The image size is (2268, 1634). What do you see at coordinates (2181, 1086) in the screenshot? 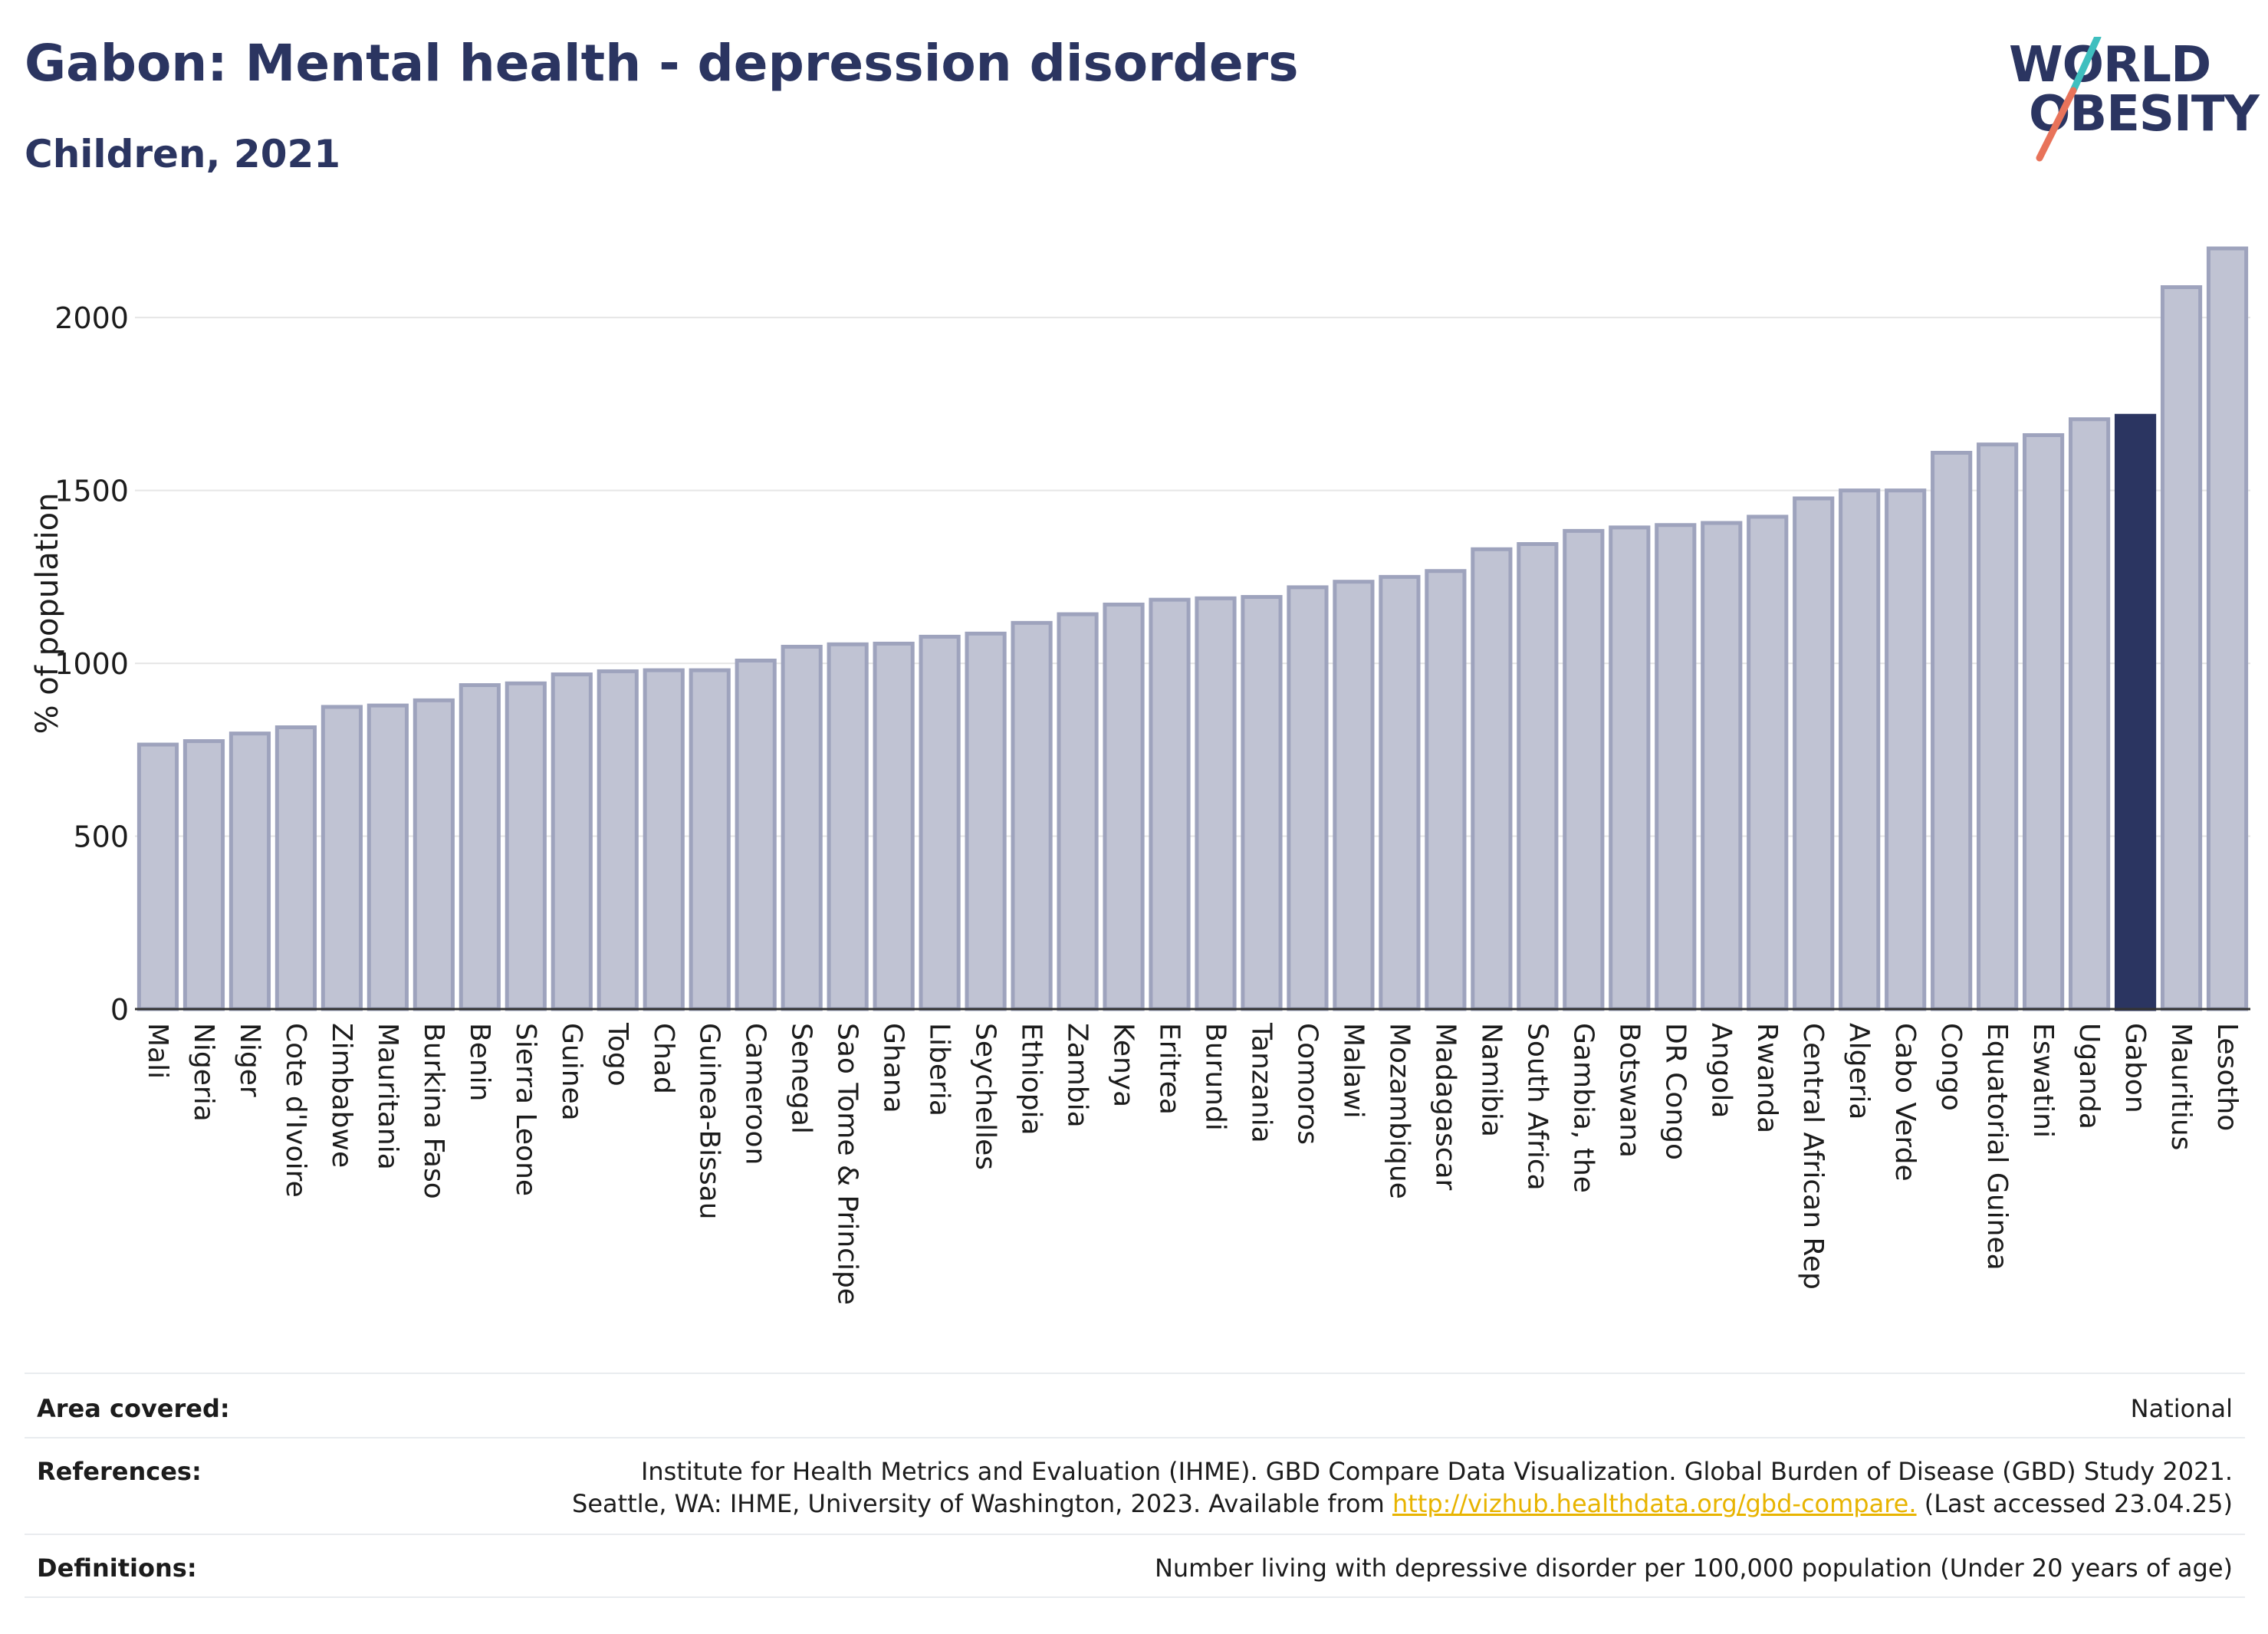
I see `x-tick-label: Mauritius` at bounding box center [2181, 1086].